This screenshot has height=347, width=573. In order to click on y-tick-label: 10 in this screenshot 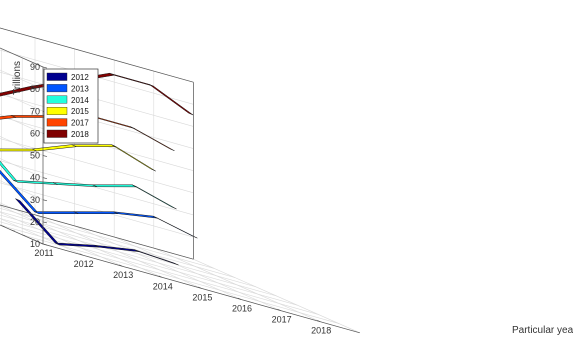, I will do `click(35, 244)`.